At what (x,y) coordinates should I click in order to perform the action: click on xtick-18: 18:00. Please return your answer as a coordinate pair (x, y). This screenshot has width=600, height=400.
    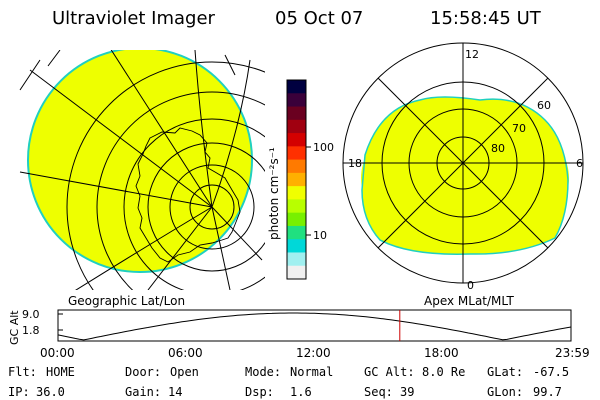
    Looking at the image, I should click on (441, 353).